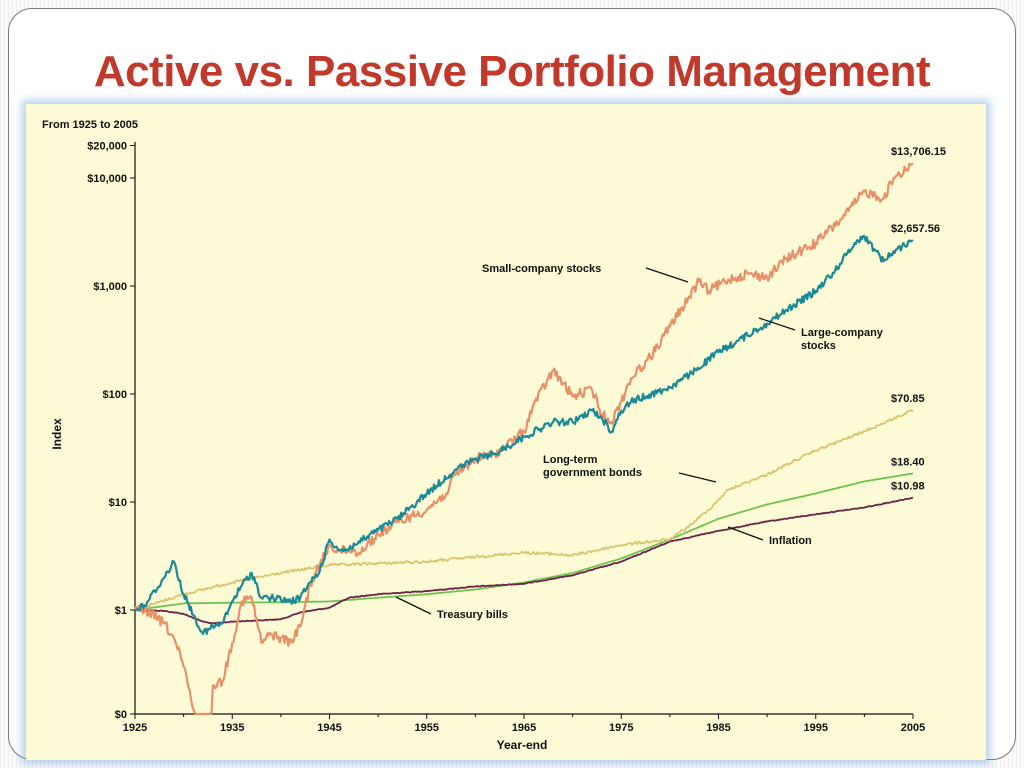 Image resolution: width=1024 pixels, height=768 pixels. I want to click on y-tick-label: $10, so click(118, 503).